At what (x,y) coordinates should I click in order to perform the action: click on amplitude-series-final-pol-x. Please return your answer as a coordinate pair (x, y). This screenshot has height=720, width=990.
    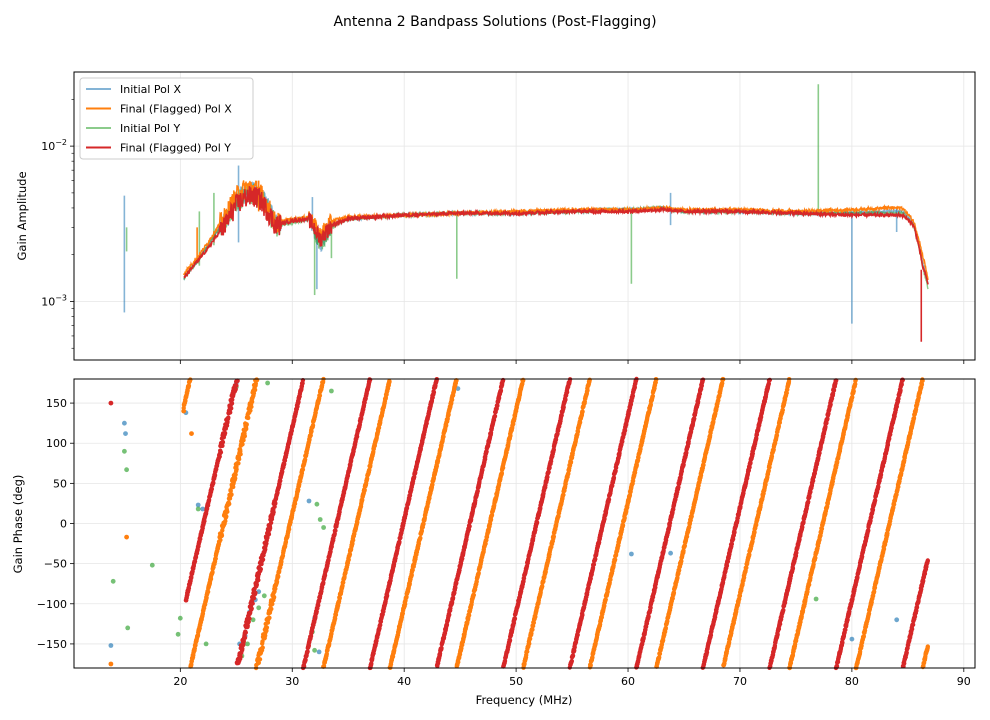
    Looking at the image, I should click on (556, 230).